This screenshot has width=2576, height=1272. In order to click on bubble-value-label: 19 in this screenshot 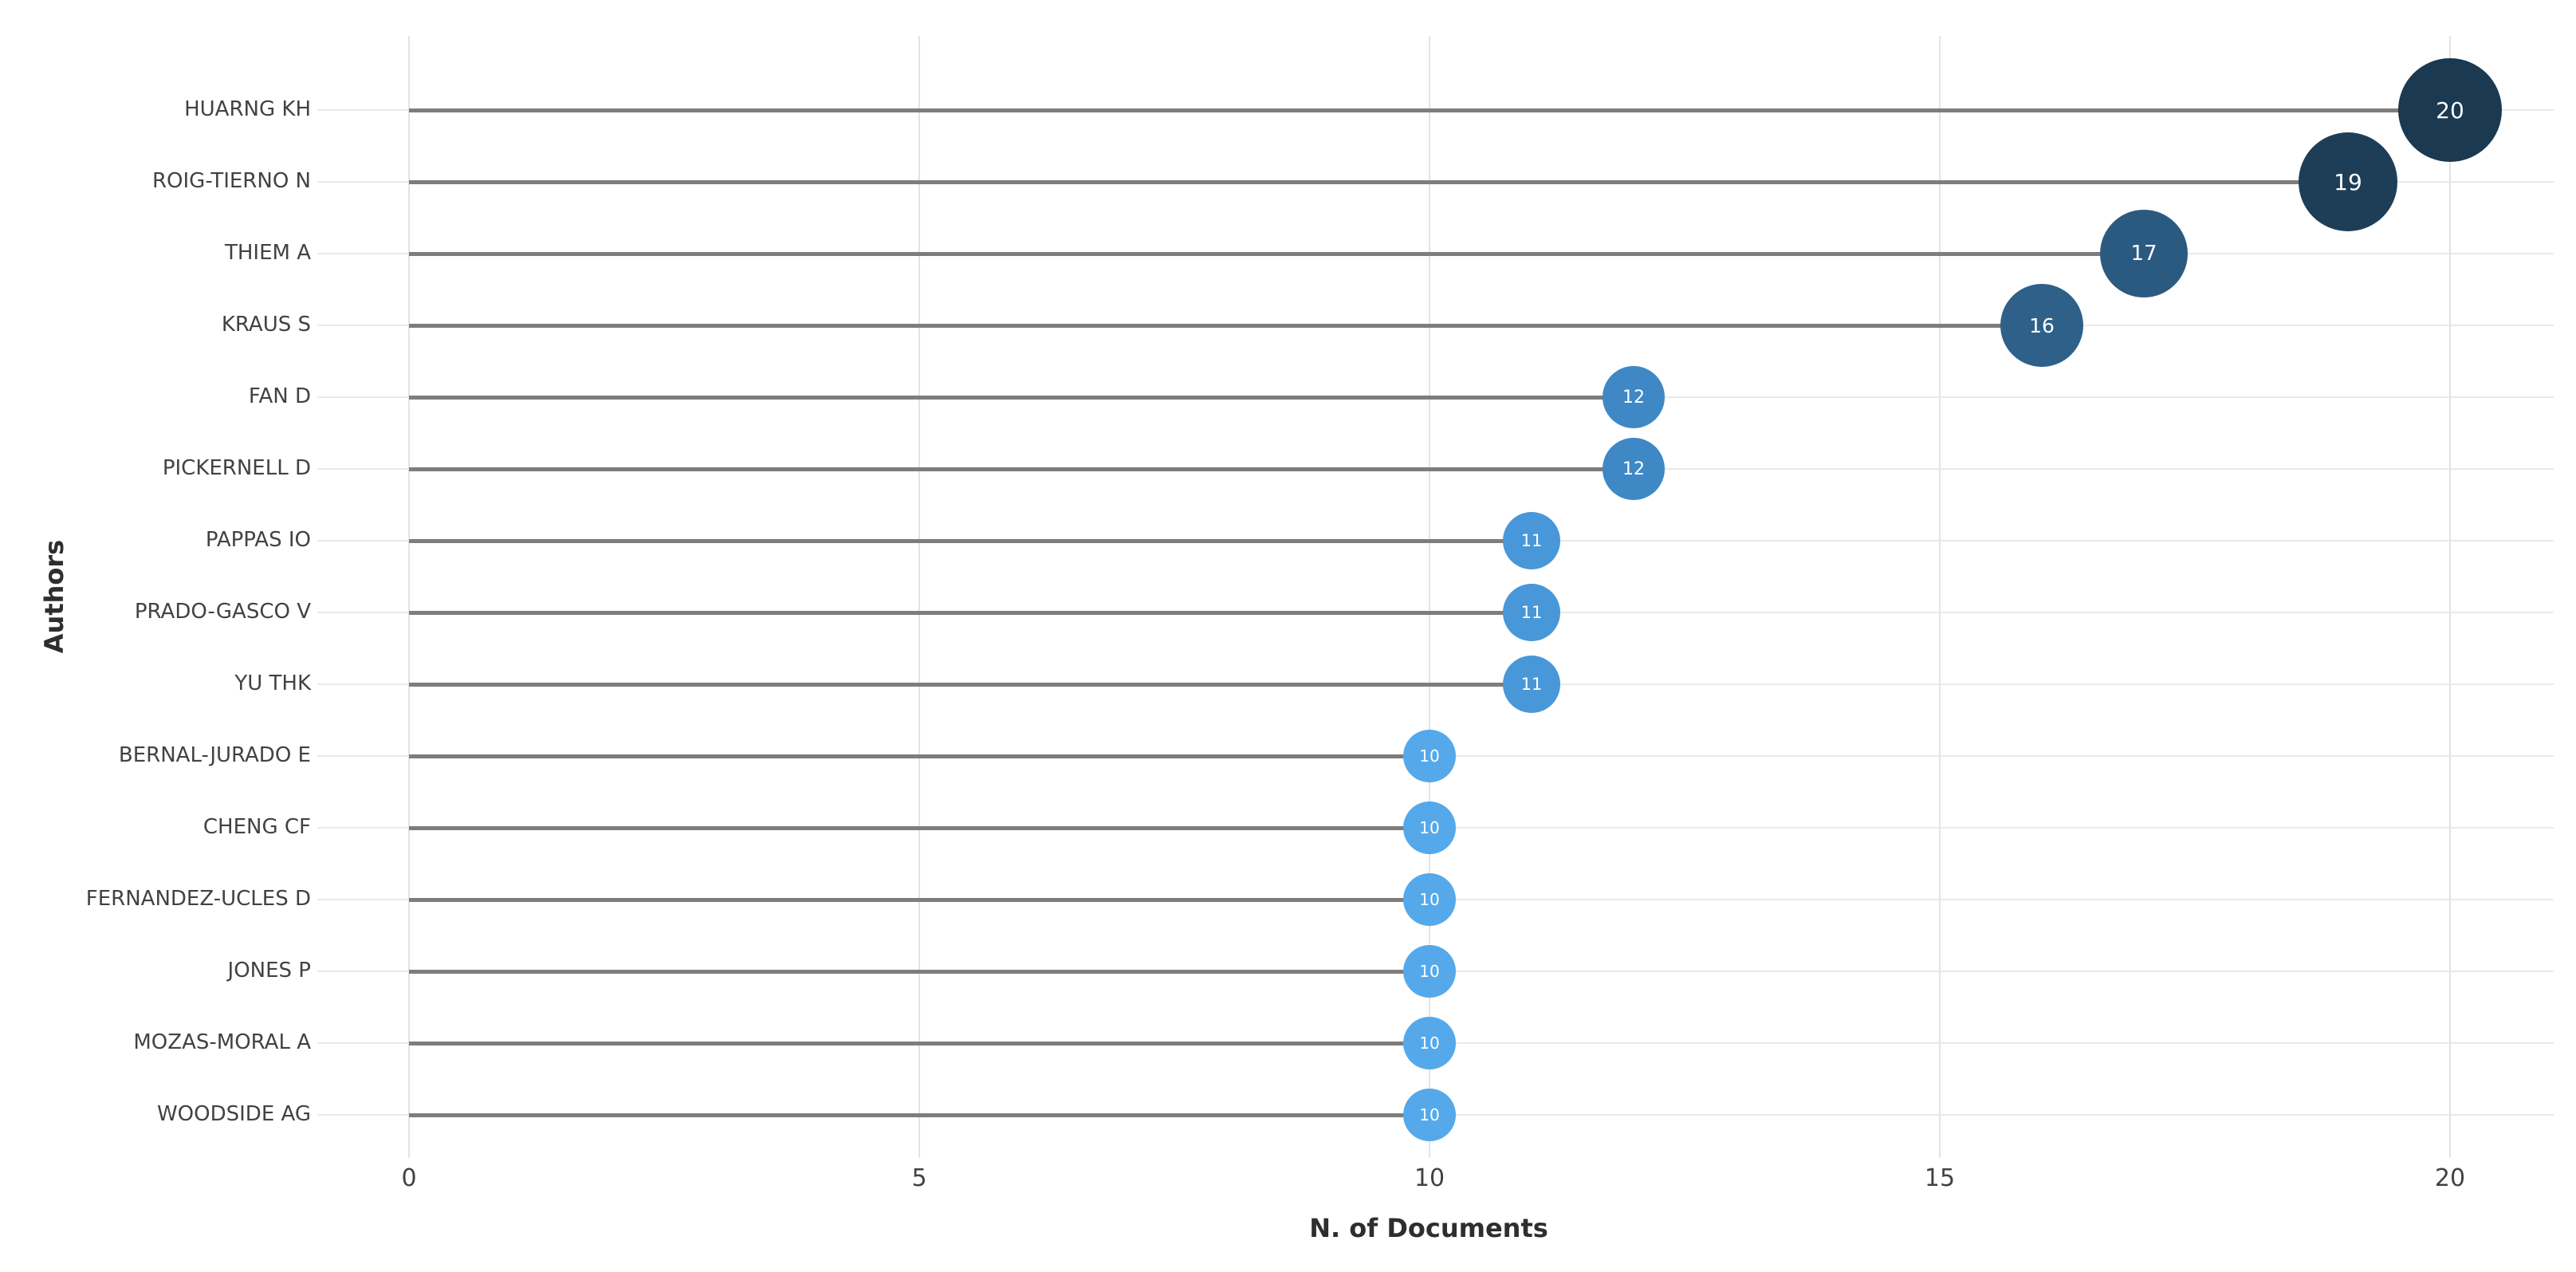, I will do `click(2348, 182)`.